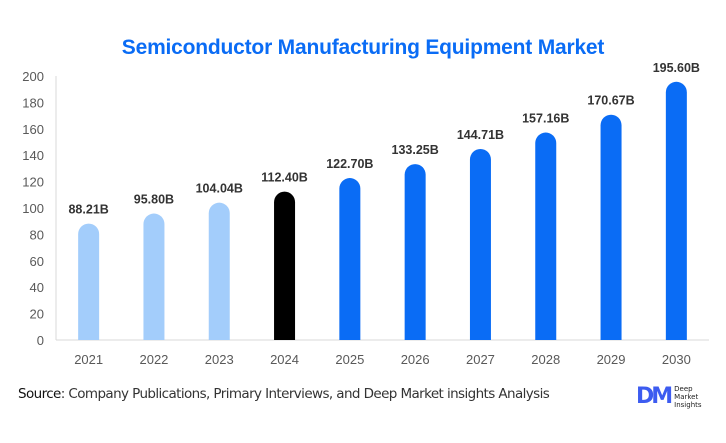 Image resolution: width=726 pixels, height=443 pixels. What do you see at coordinates (545, 359) in the screenshot?
I see `x-tick-label: 2028` at bounding box center [545, 359].